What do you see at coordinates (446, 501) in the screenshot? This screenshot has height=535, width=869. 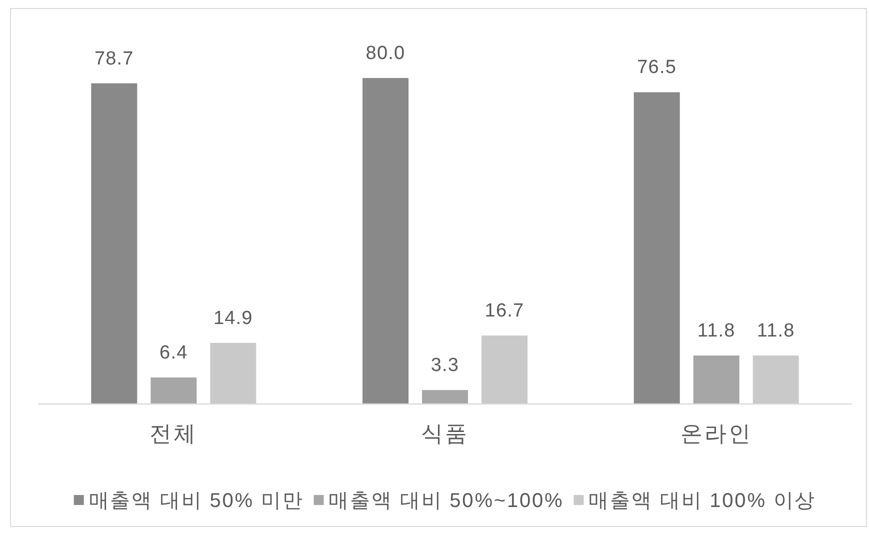 I see `legend-label: 매출액 대비 50%~100%` at bounding box center [446, 501].